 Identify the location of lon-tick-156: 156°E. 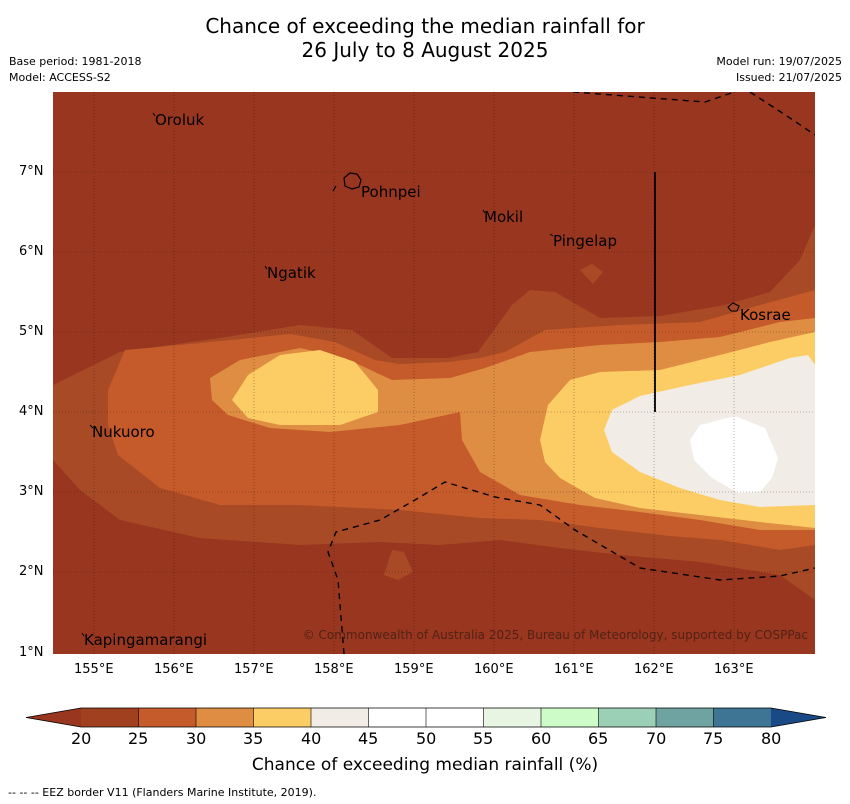
(174, 669).